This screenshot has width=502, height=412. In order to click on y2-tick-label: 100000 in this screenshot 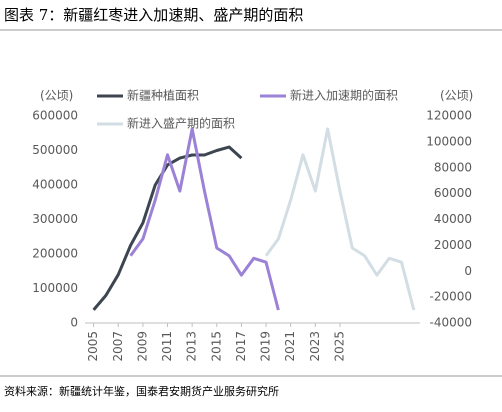, I will do `click(449, 141)`.